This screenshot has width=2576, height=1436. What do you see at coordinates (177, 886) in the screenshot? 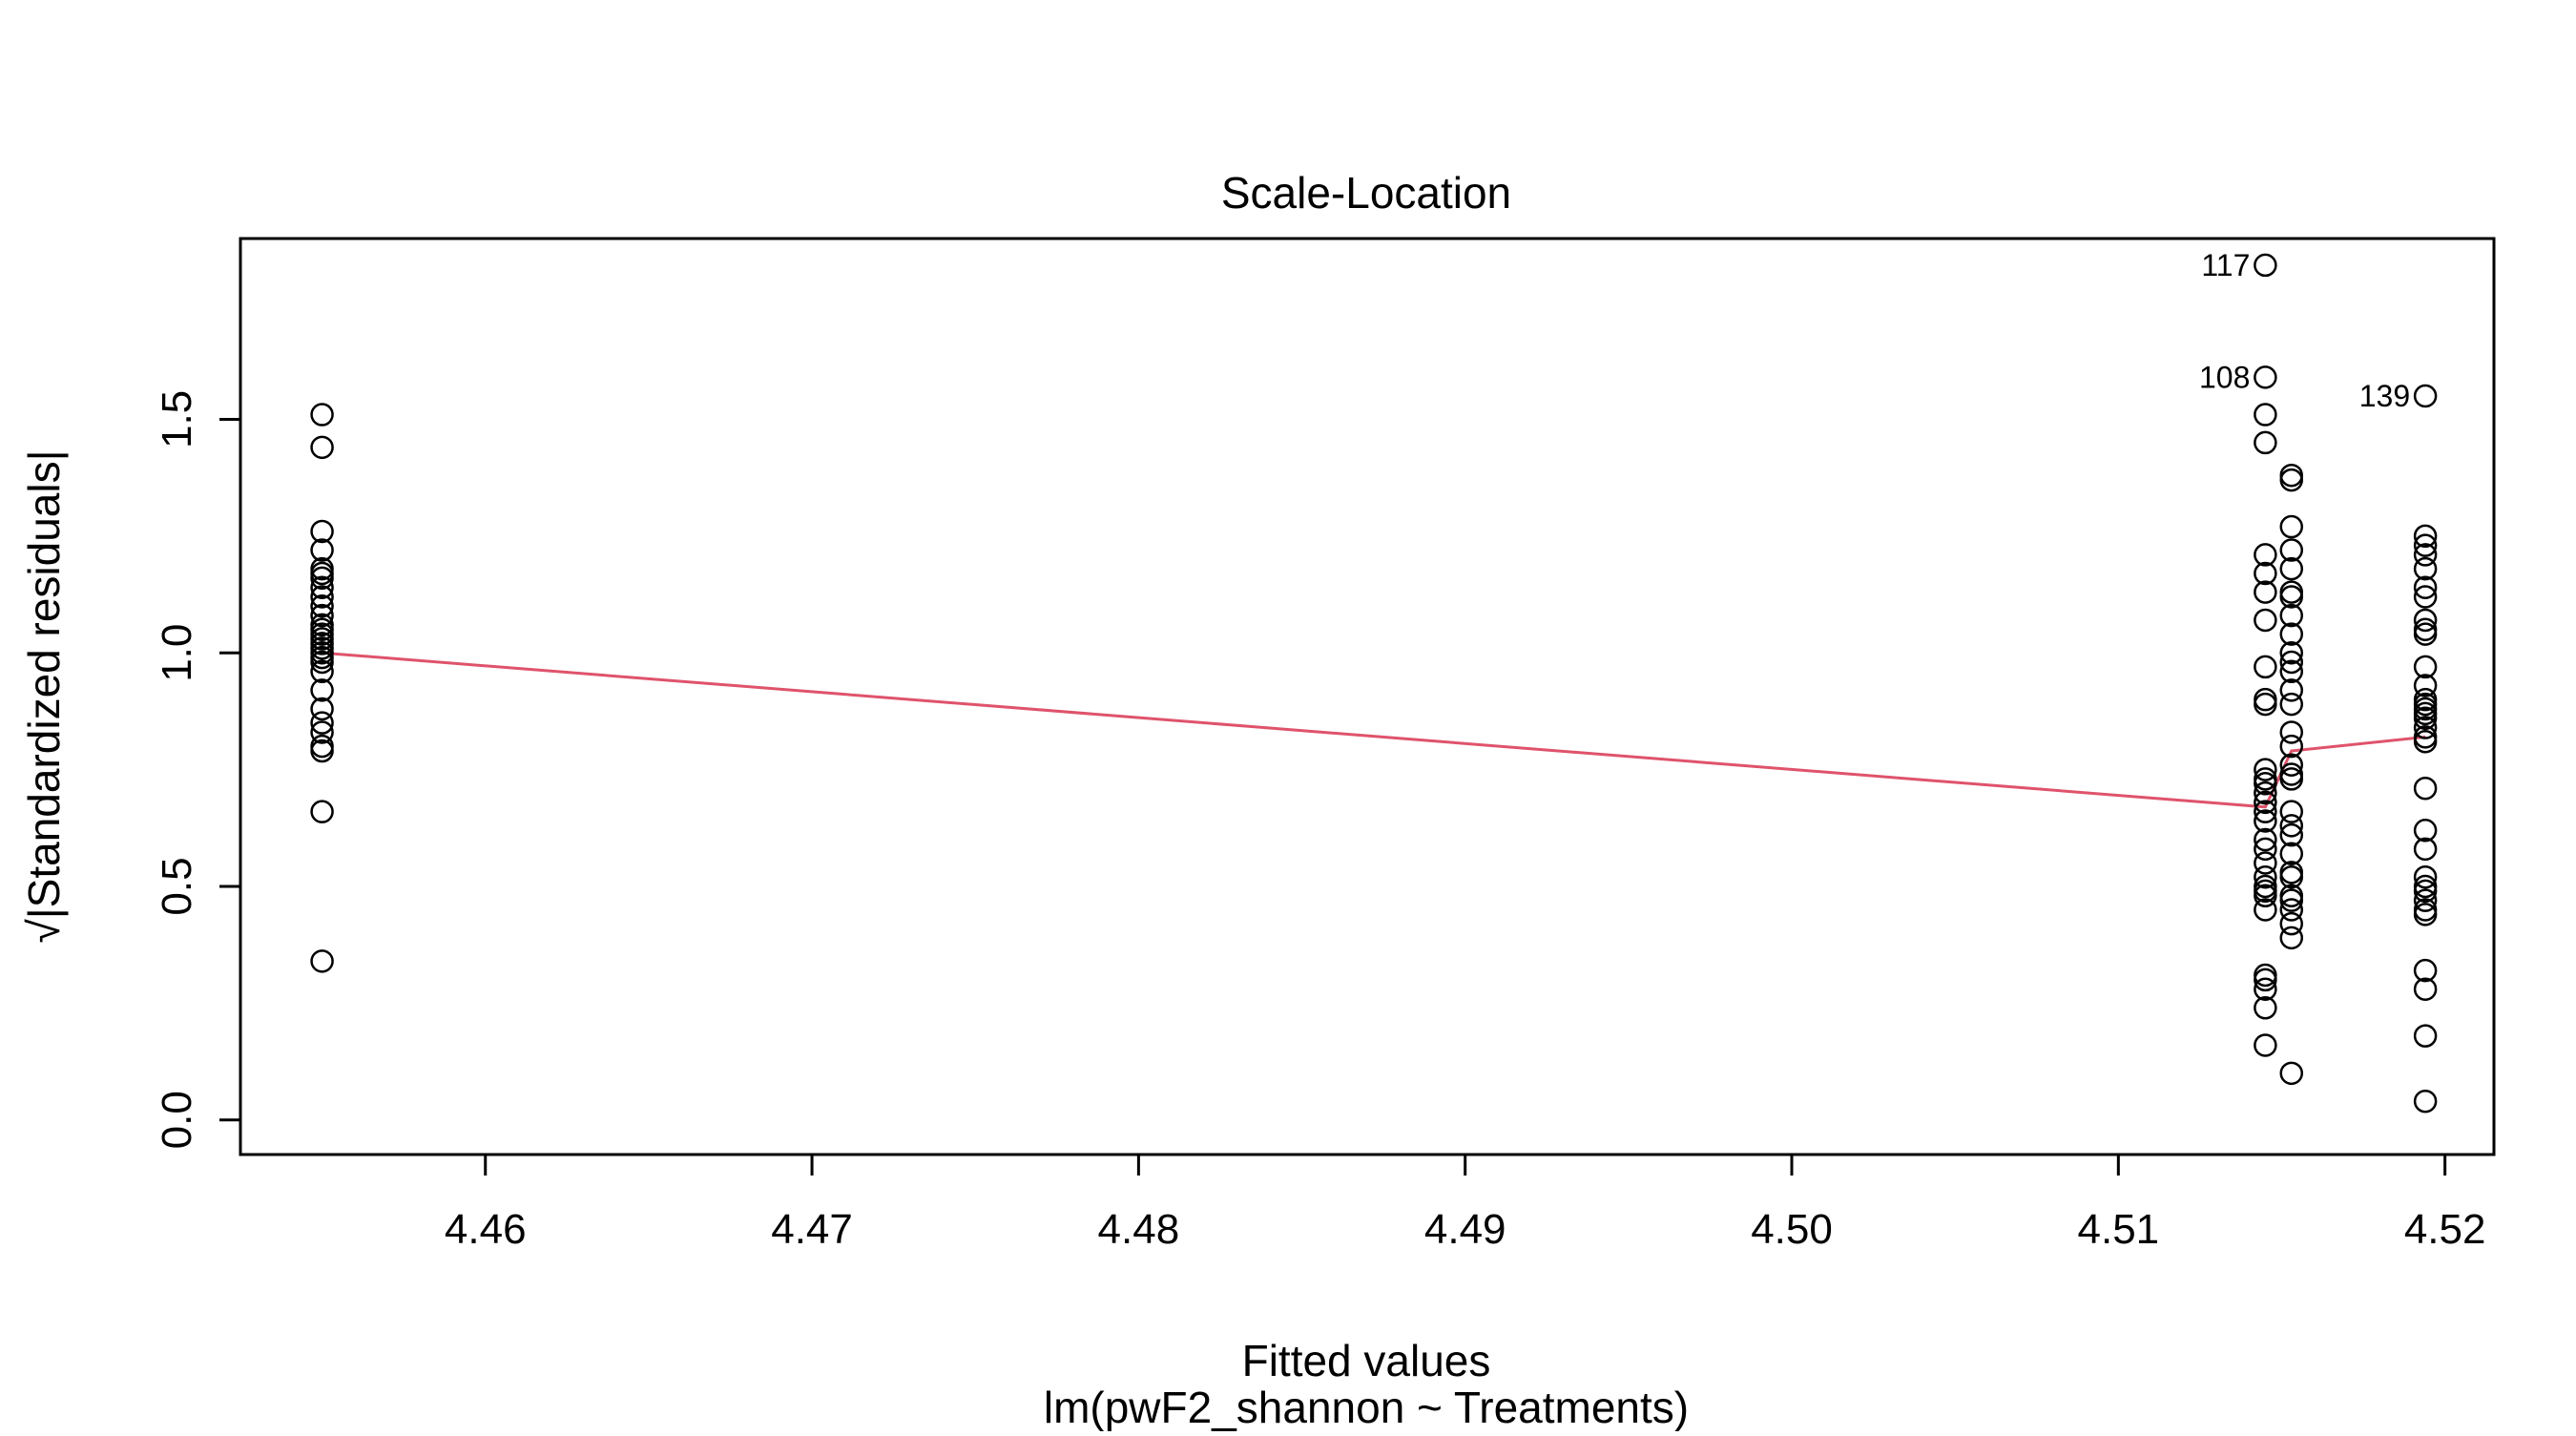
I see `y-tick-label: 0.5` at bounding box center [177, 886].